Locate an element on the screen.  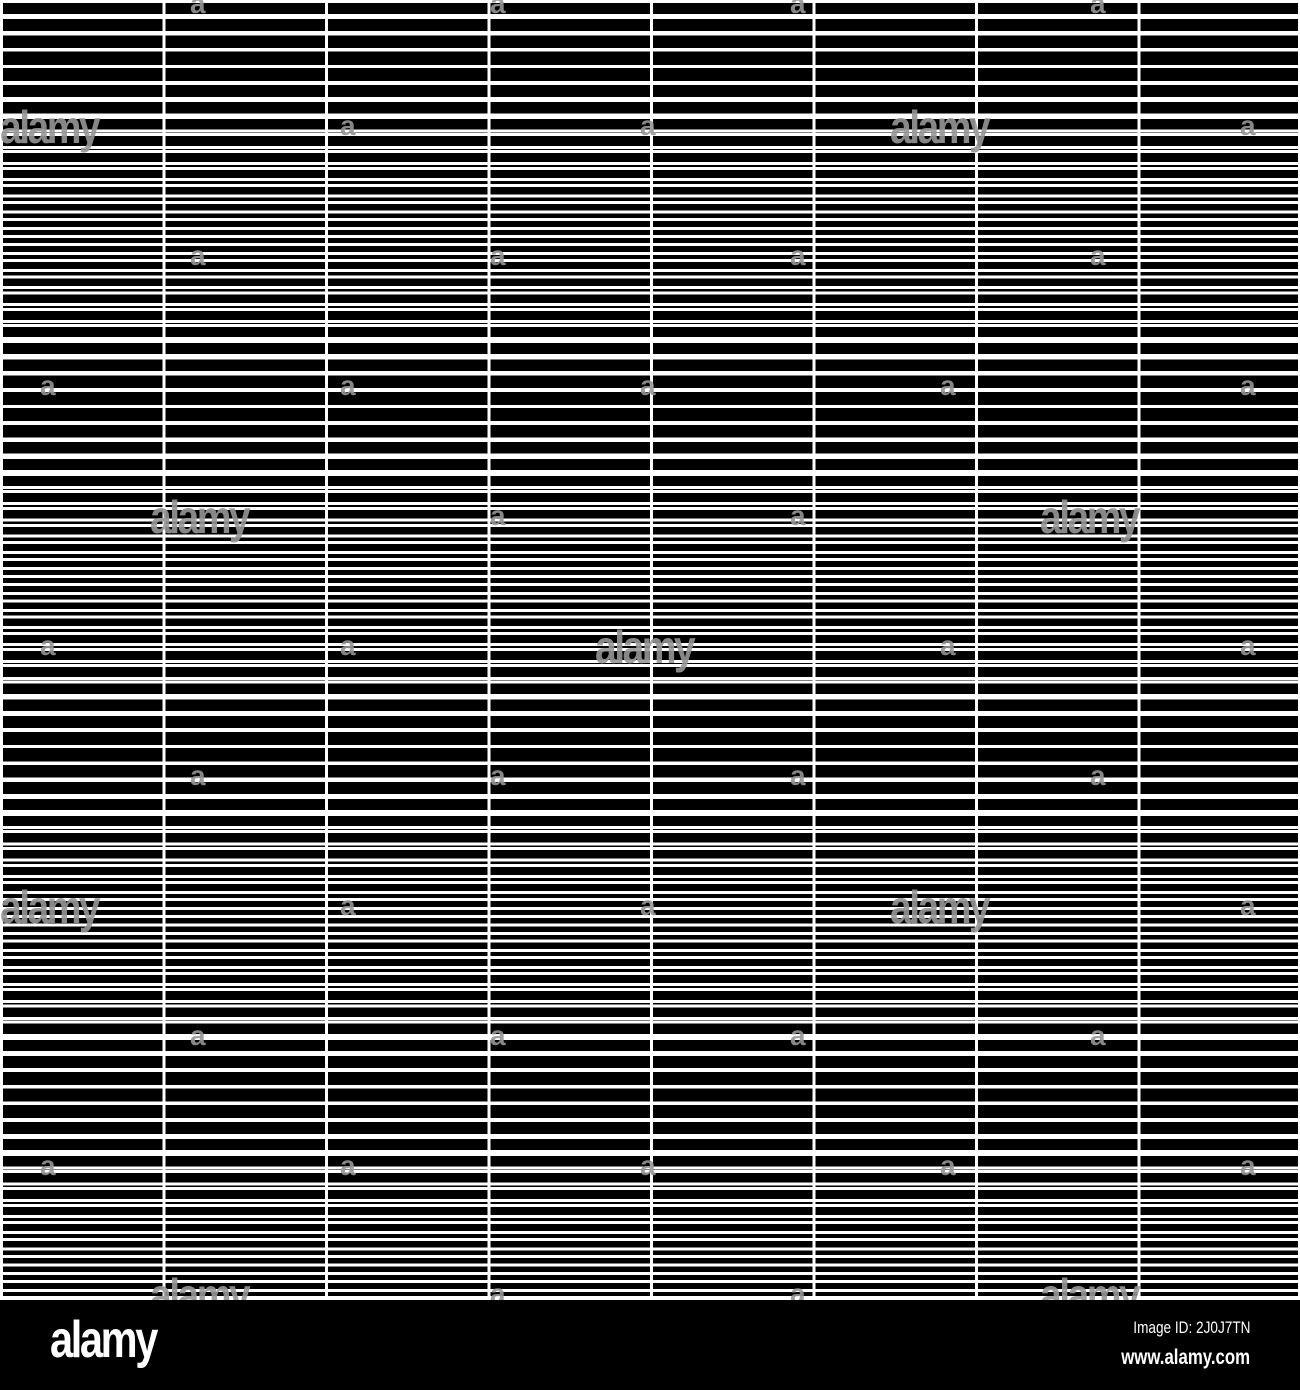
footer-bar: alamy Image ID: 2J0J7TN www.alamy.com is located at coordinates (650, 1345).